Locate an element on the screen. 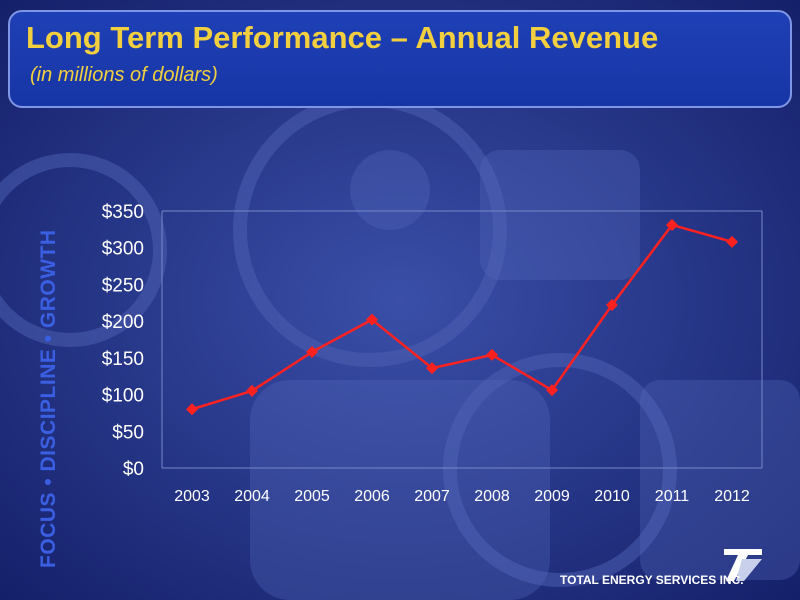 The image size is (800, 600). x-tick-label: 2004 is located at coordinates (252, 496).